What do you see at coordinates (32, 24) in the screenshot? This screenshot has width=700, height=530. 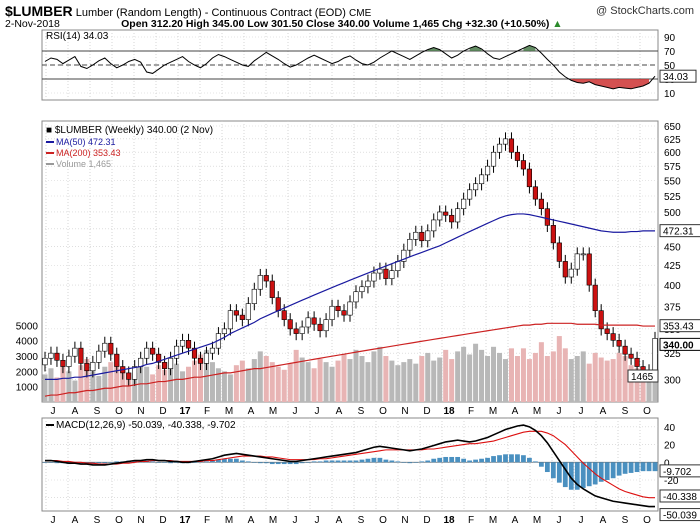 I see `quote-date: 2-Nov-2018` at bounding box center [32, 24].